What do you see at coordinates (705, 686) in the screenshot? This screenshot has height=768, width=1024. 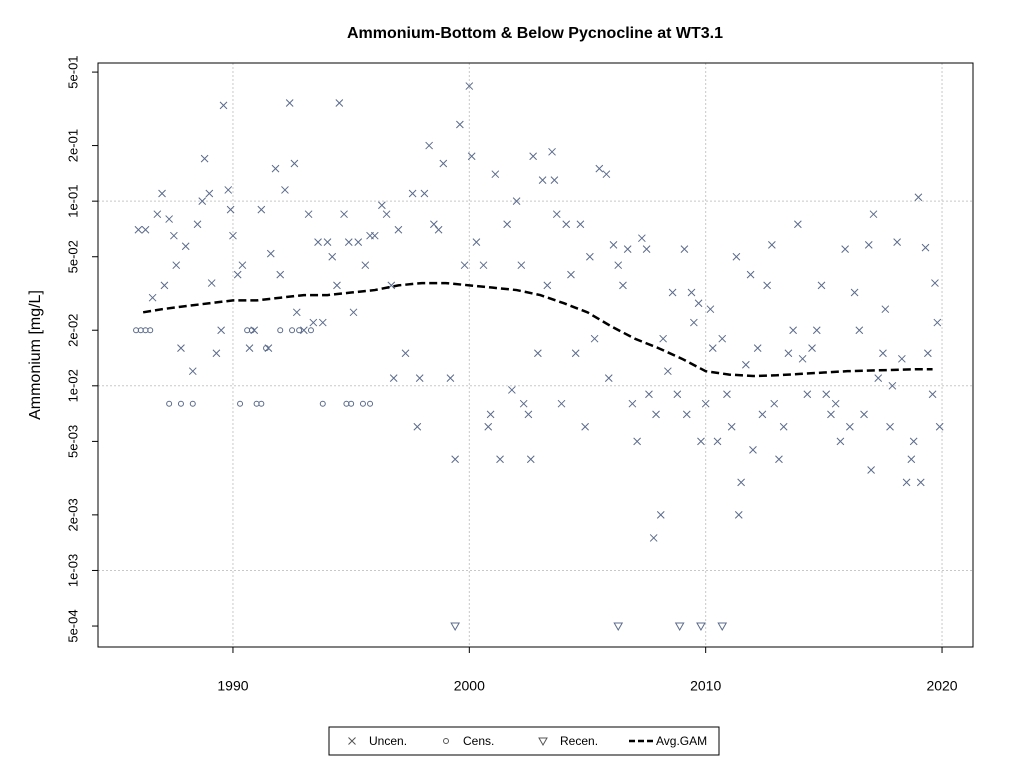 I see `x-tick-label: 2010` at bounding box center [705, 686].